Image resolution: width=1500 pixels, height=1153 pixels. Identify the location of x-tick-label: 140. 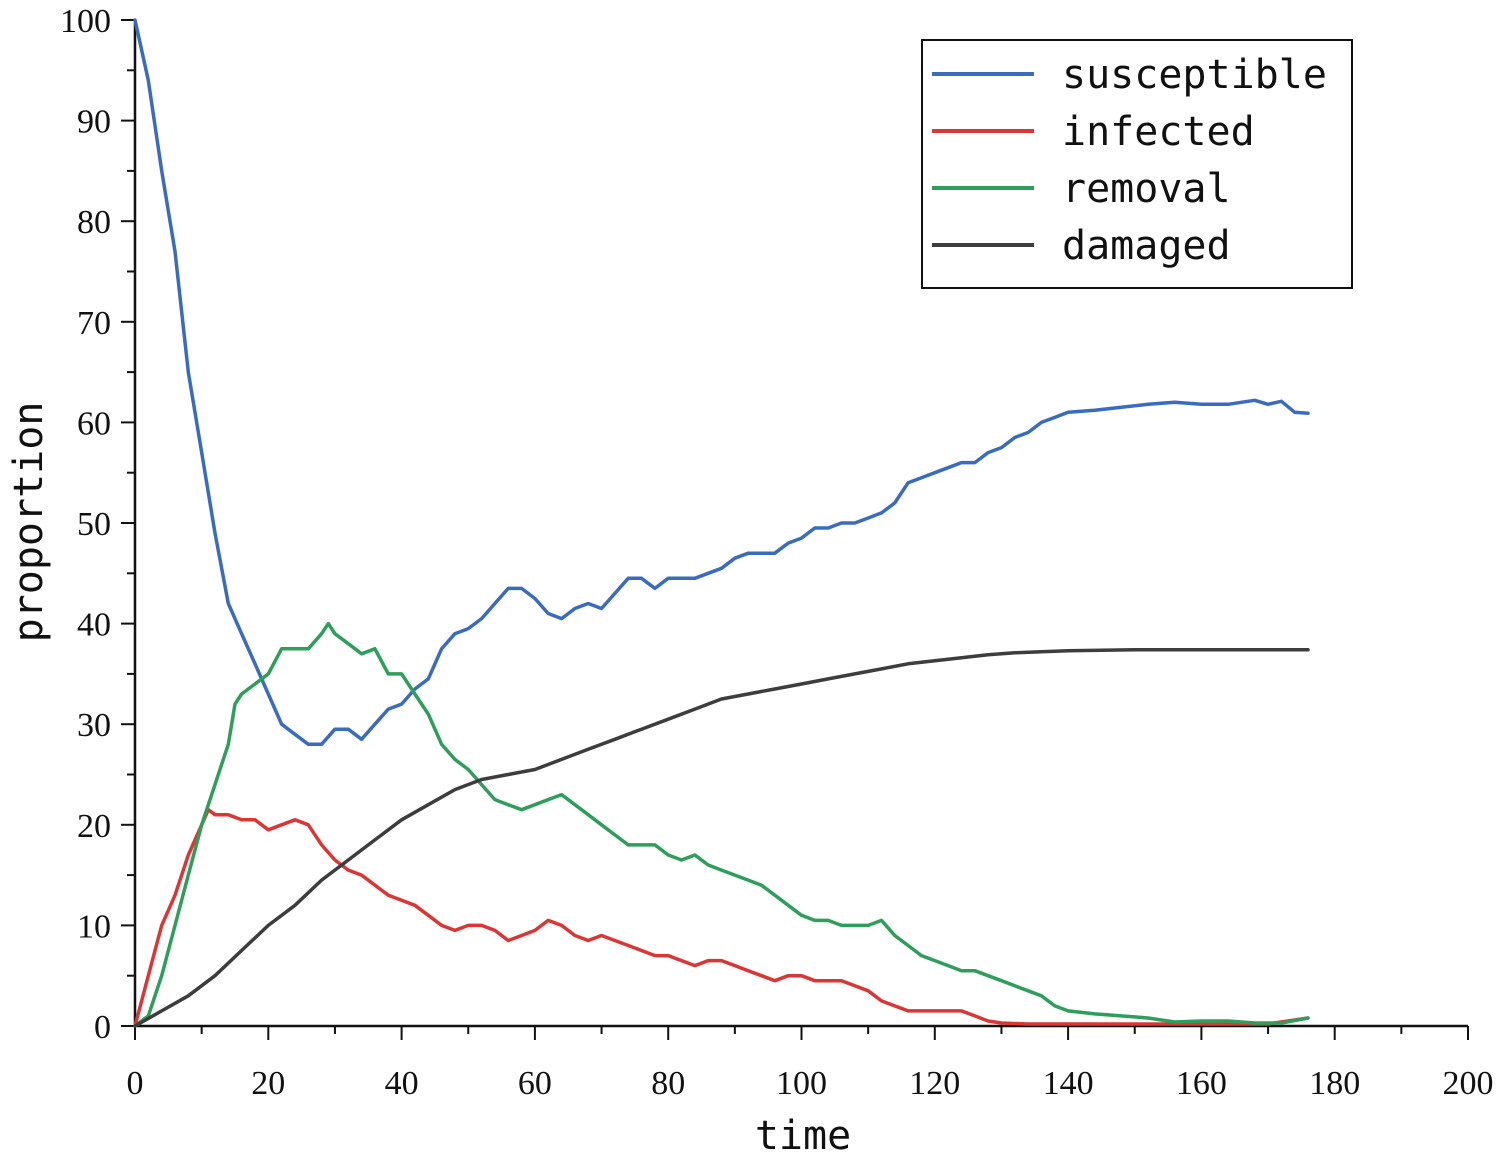
(1068, 1083).